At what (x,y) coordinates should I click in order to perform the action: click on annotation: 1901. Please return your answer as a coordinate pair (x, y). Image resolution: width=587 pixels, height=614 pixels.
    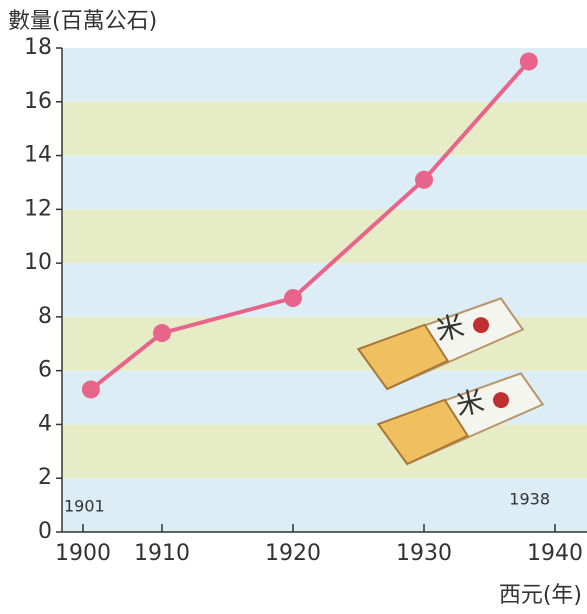
    Looking at the image, I should click on (84, 506).